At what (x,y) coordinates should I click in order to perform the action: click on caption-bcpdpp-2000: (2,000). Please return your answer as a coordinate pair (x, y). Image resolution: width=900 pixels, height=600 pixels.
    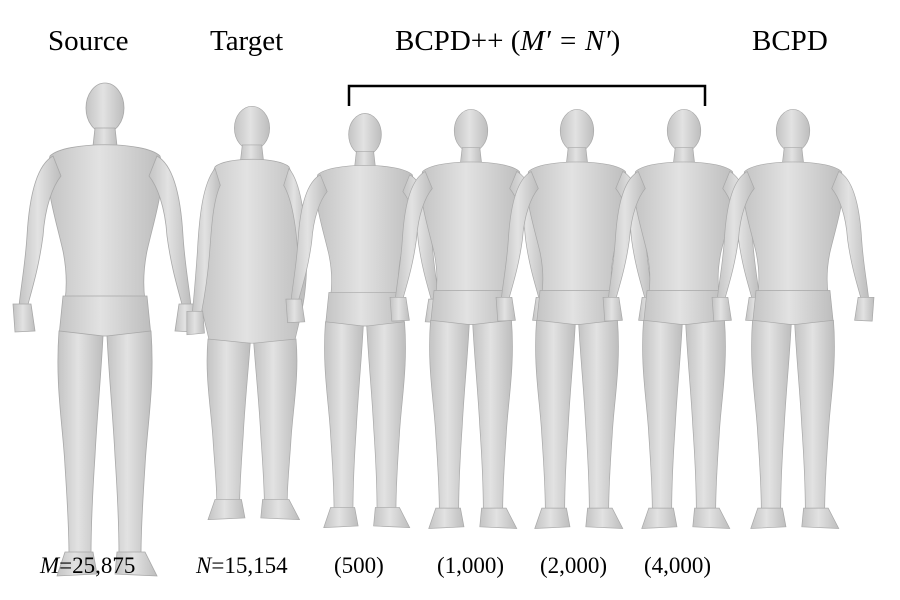
    Looking at the image, I should click on (574, 565).